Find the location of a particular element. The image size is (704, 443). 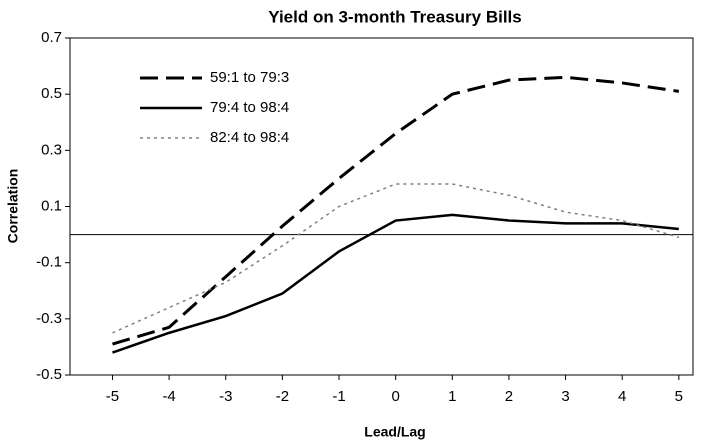

y-tick-label: -0.1 is located at coordinates (49, 262).